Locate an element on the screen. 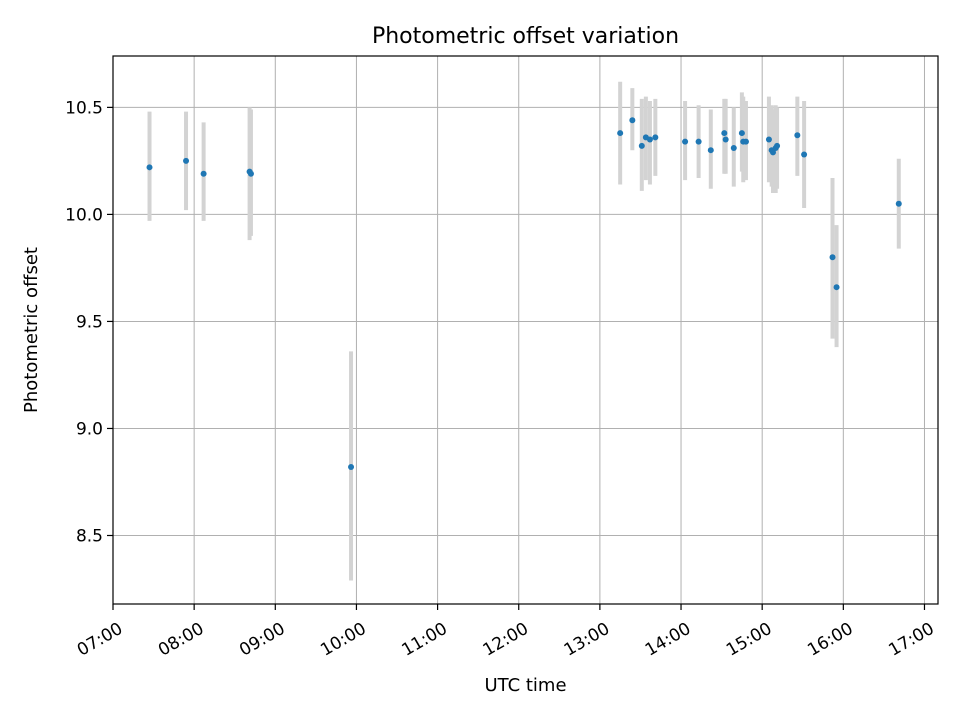 Image resolution: width=960 pixels, height=720 pixels. y-tick-label: 8.5 is located at coordinates (89, 537).